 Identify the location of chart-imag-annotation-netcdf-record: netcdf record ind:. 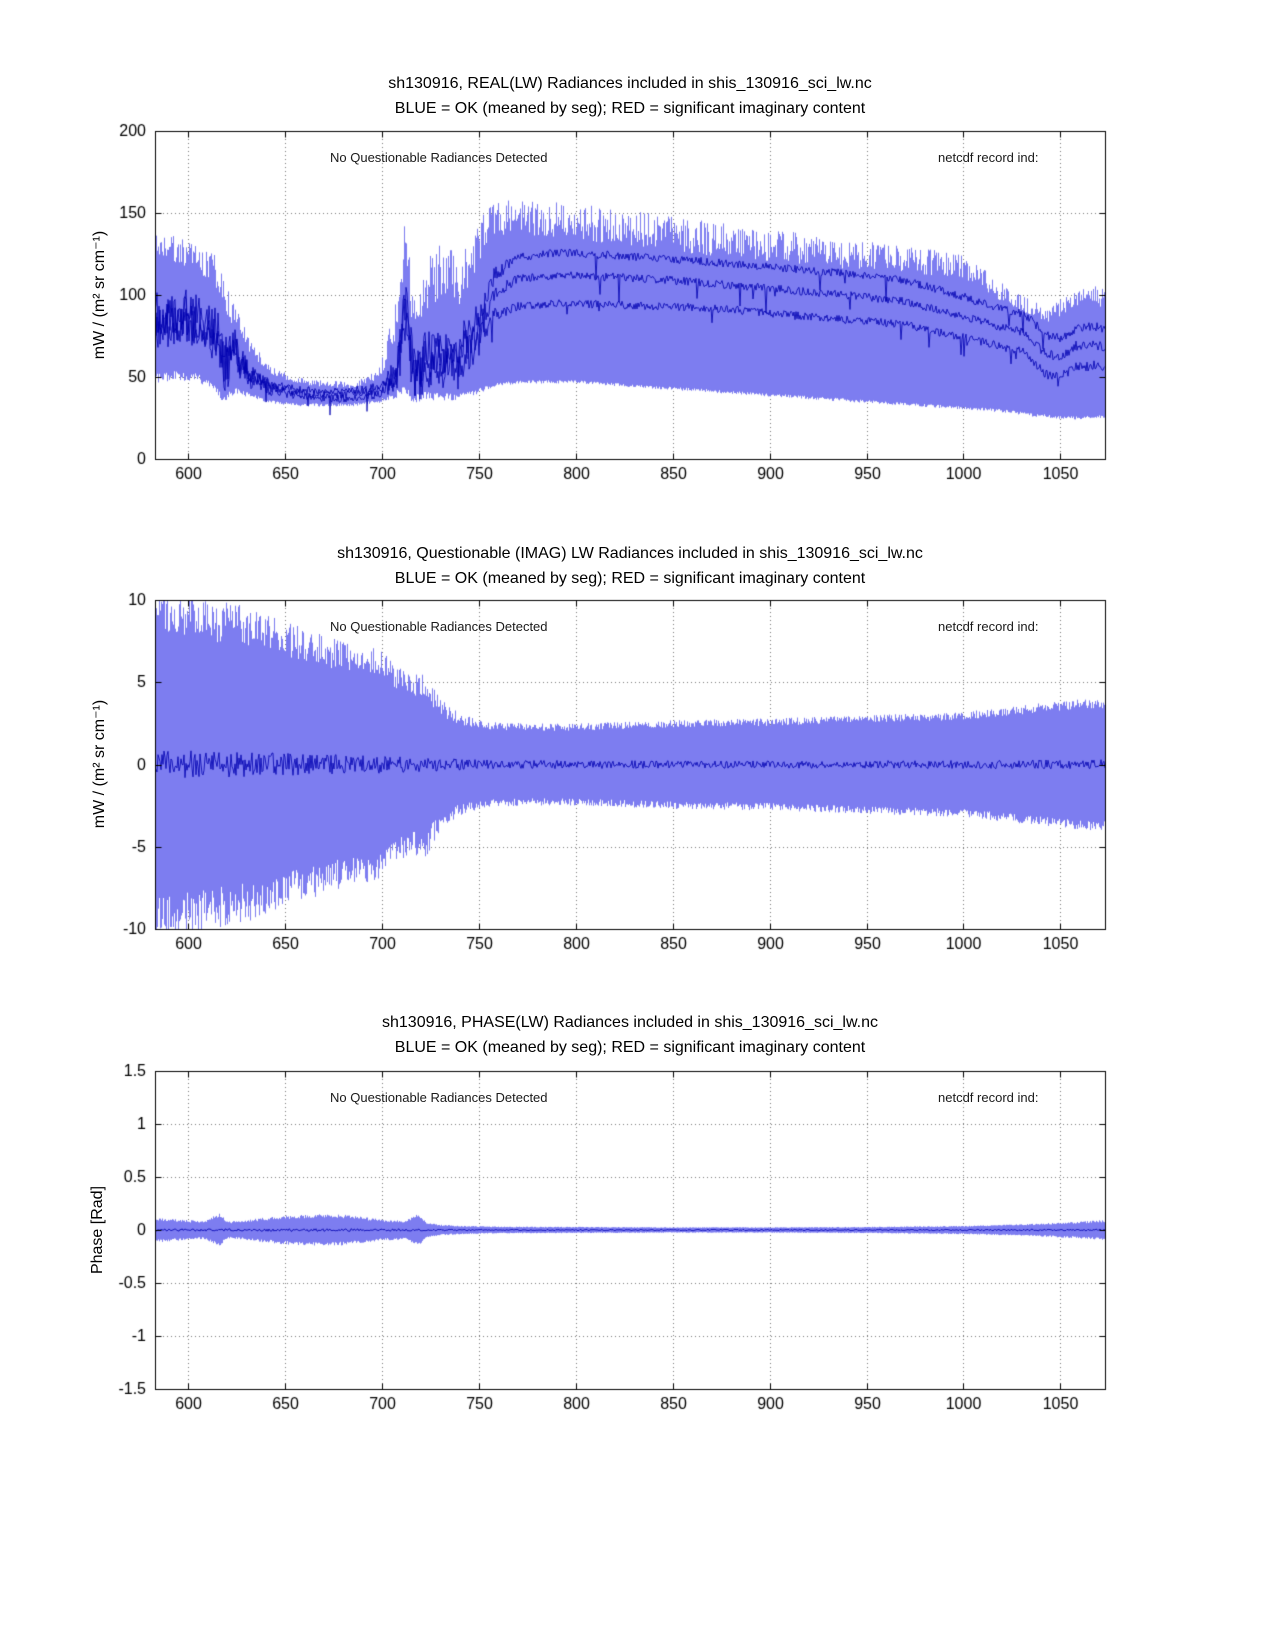
(988, 626).